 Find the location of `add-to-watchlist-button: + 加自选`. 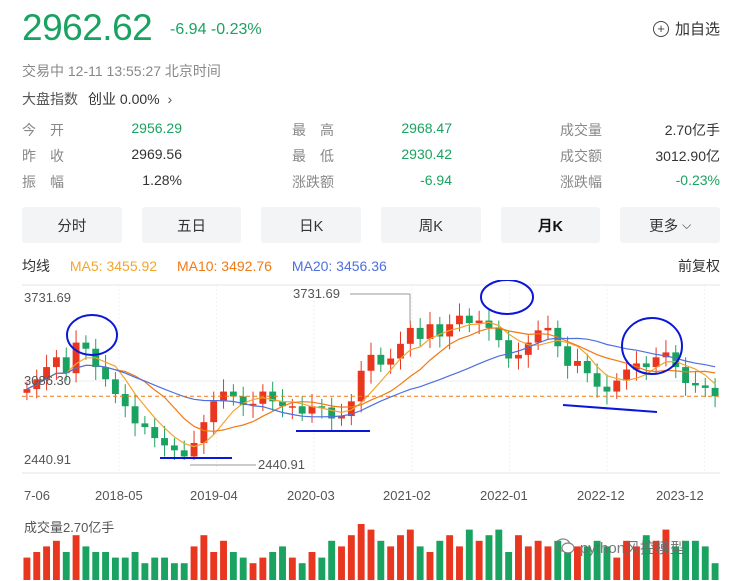

add-to-watchlist-button: + 加自选 is located at coordinates (686, 28).